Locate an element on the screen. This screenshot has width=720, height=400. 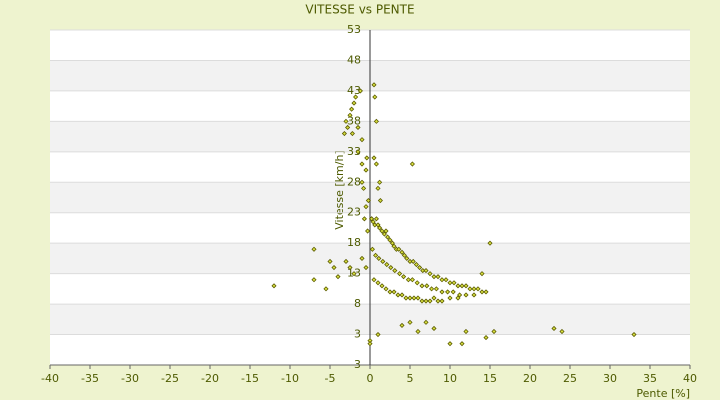
x-tick-label: -5 is located at coordinates (330, 378).